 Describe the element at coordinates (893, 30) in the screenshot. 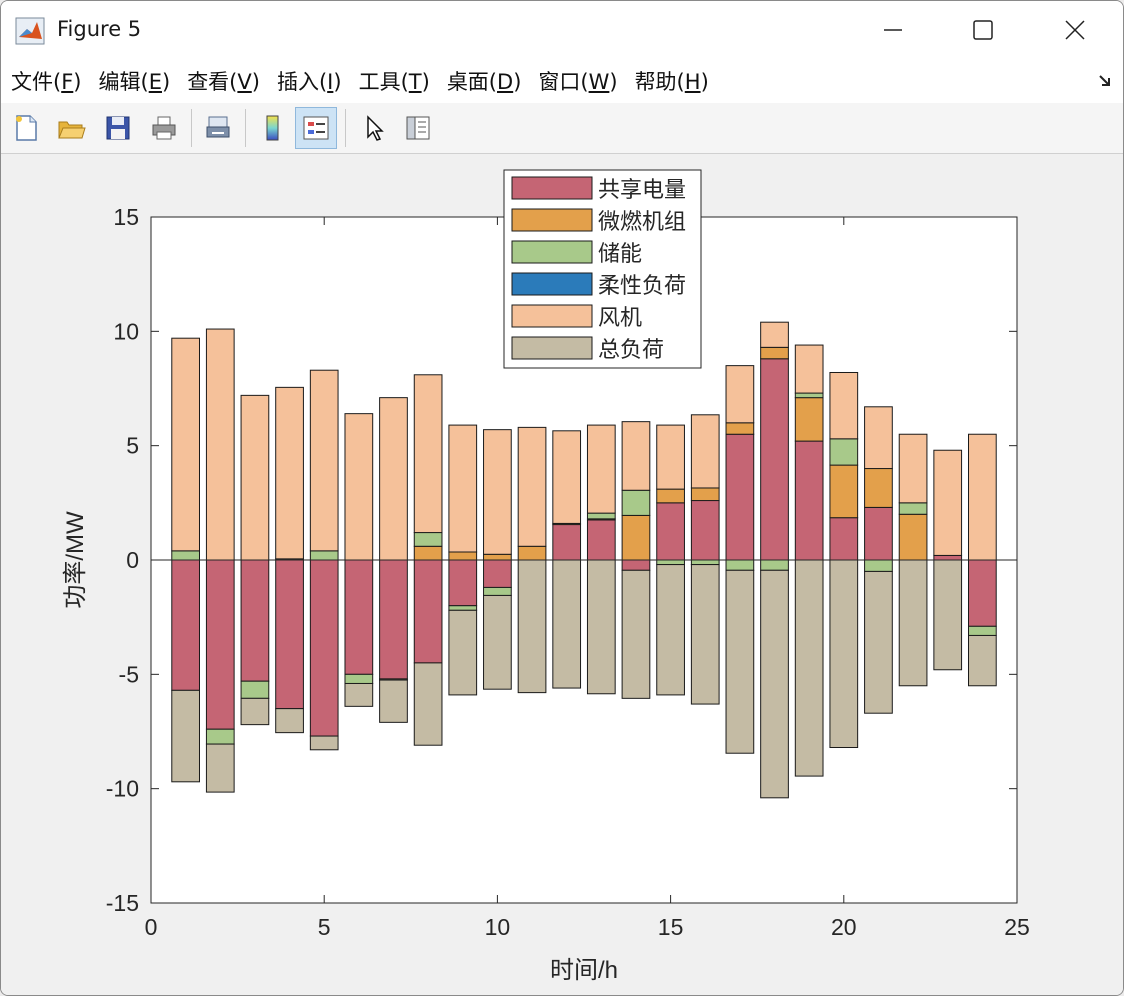

I see `minimize-button` at that location.